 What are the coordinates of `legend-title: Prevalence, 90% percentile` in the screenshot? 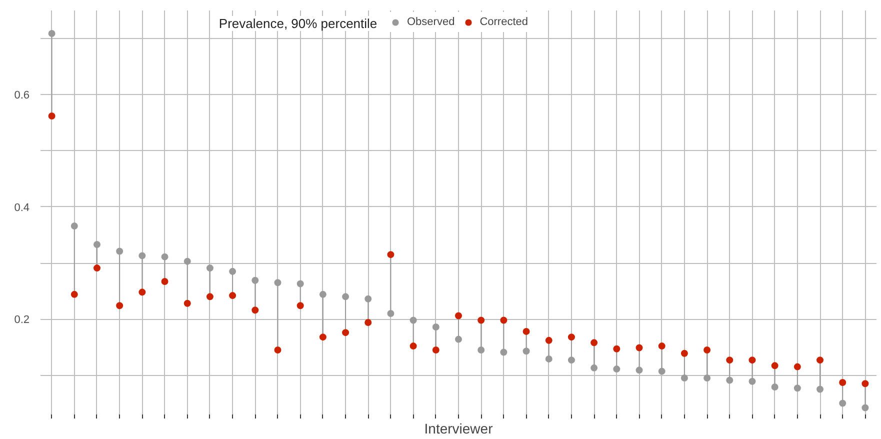 It's located at (298, 23).